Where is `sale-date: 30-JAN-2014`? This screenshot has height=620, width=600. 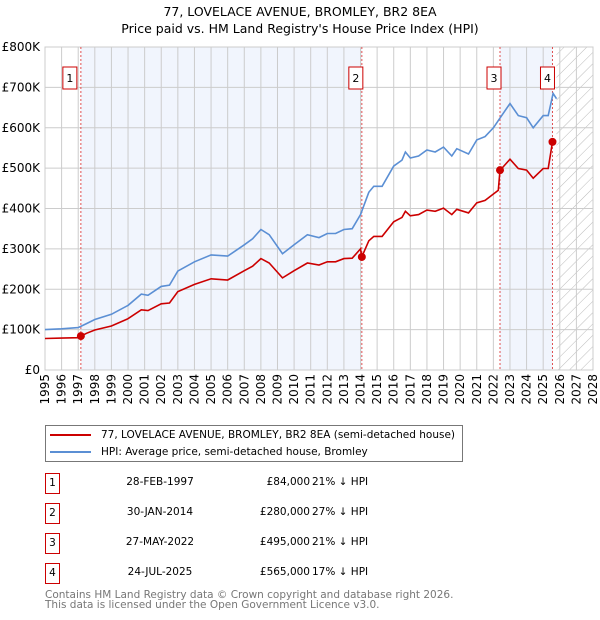 sale-date: 30-JAN-2014 is located at coordinates (160, 512).